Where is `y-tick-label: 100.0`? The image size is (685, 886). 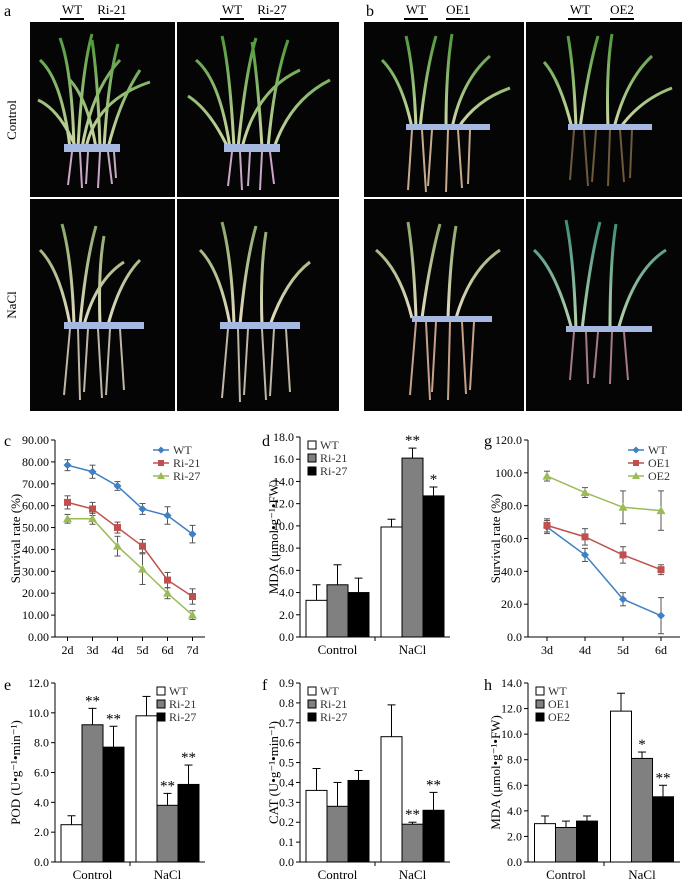 y-tick-label: 100.0 is located at coordinates (508, 473).